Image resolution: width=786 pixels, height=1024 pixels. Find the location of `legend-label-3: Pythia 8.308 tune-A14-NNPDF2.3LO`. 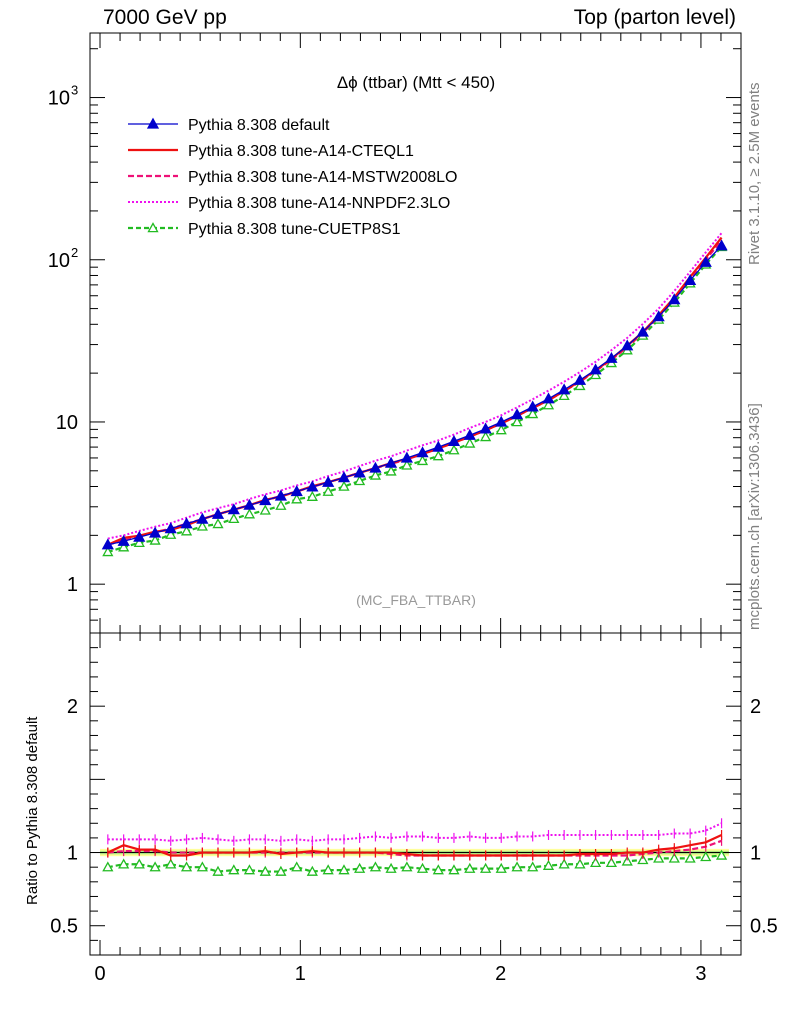

legend-label-3: Pythia 8.308 tune-A14-NNPDF2.3LO is located at coordinates (319, 203).